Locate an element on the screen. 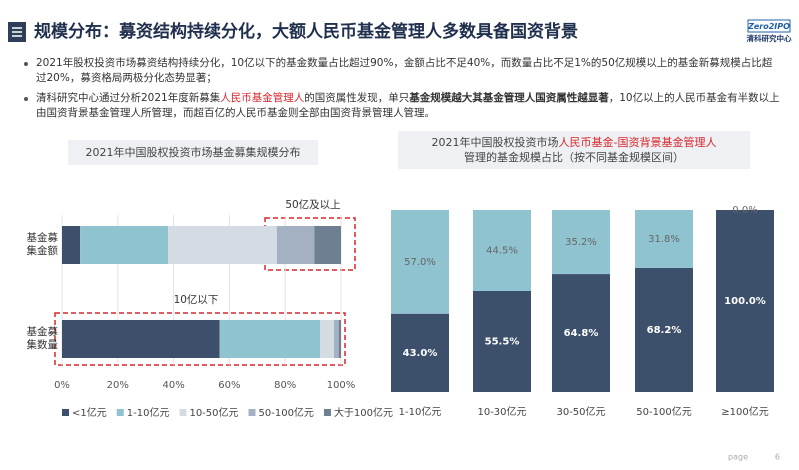 The height and width of the screenshot is (470, 799). chart-title-part: 2021年中国股权投资市场 is located at coordinates (495, 142).